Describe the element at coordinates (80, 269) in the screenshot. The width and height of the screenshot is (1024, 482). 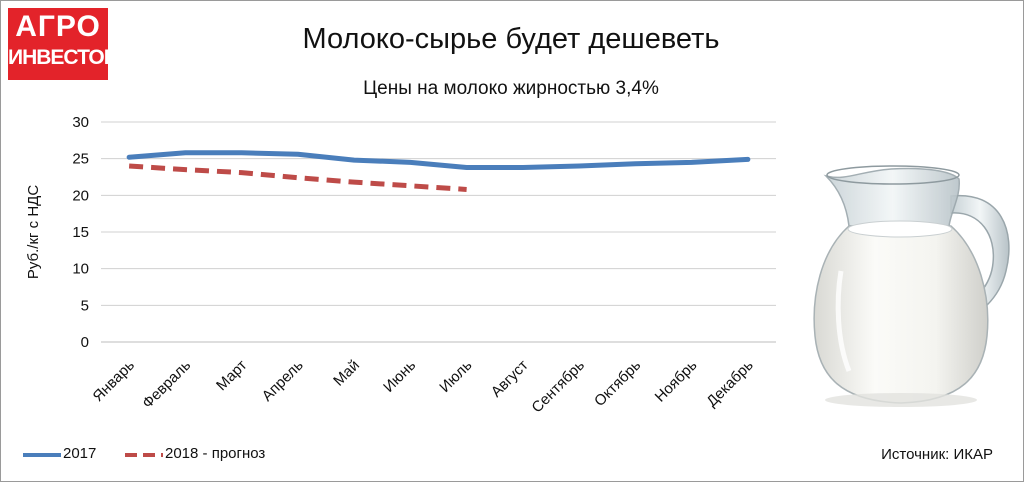
I see `y-tick-label: 10` at that location.